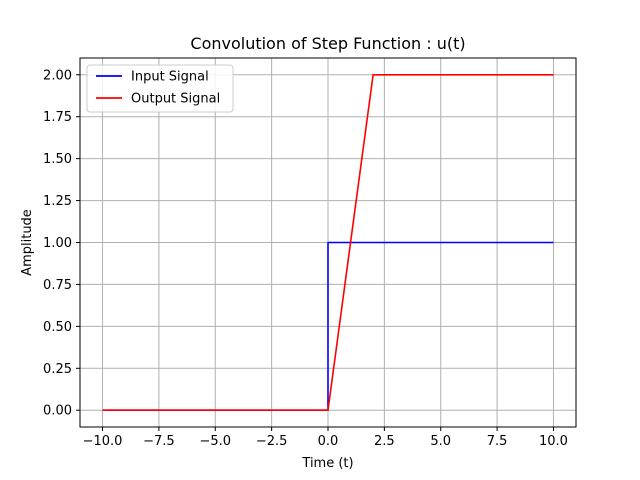  I want to click on y-axis-label: Amplitude, so click(27, 242).